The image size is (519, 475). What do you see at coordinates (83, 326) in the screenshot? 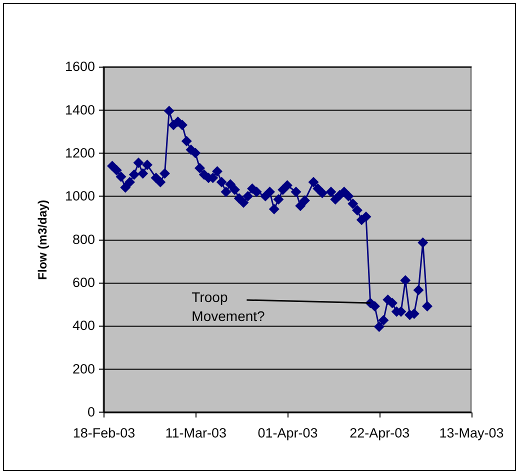
I see `y-tick-label: 400` at bounding box center [83, 326].